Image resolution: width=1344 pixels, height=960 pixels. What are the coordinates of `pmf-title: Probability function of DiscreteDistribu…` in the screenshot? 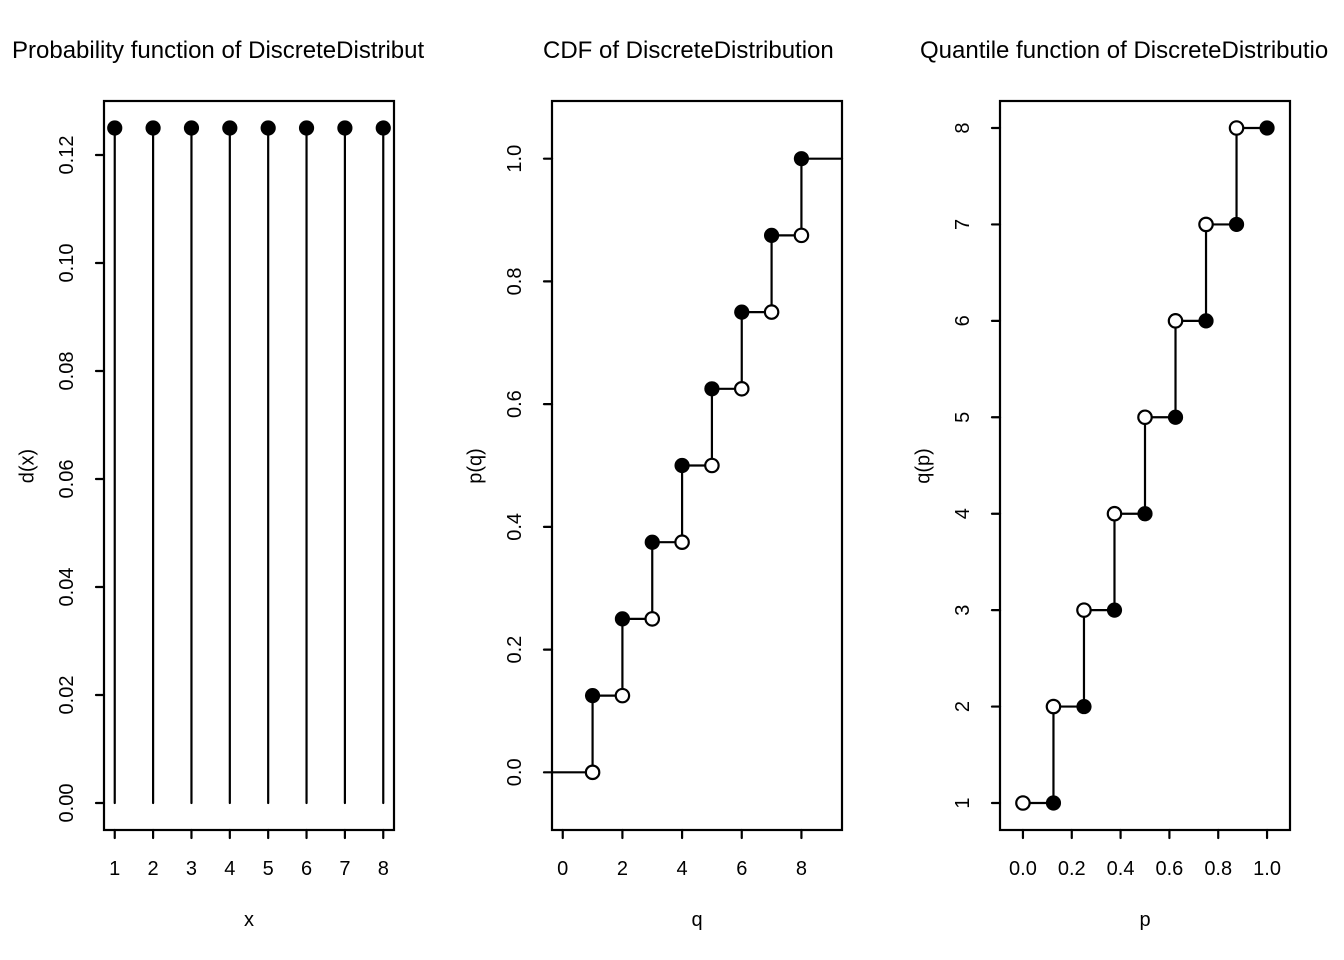 It's located at (218, 50).